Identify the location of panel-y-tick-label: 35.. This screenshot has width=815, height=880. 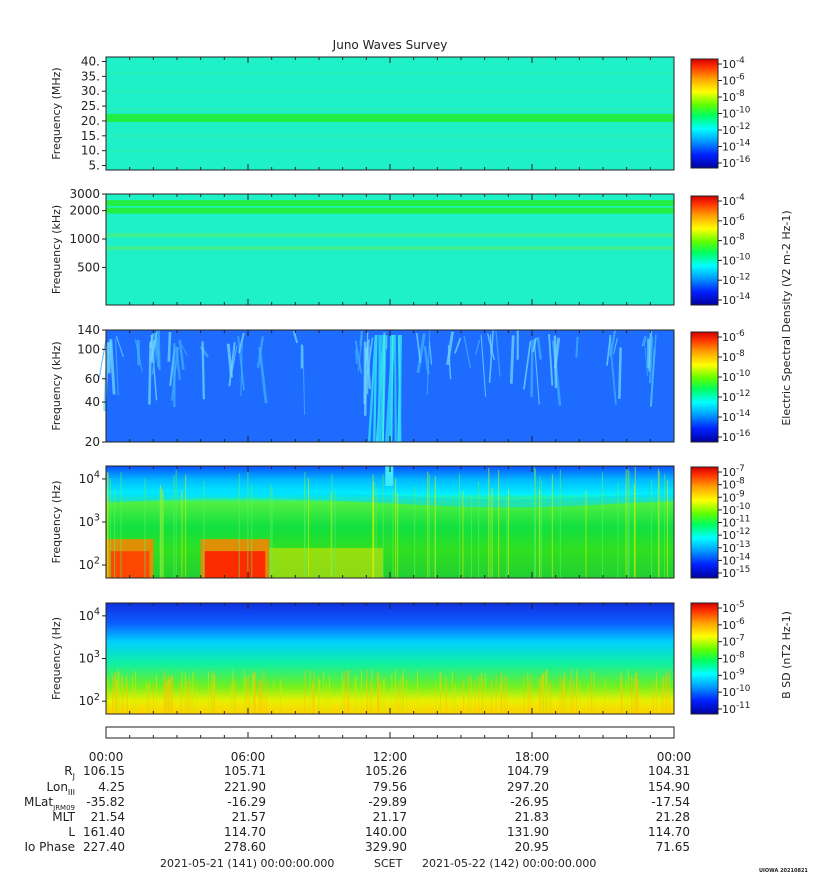
(90, 76).